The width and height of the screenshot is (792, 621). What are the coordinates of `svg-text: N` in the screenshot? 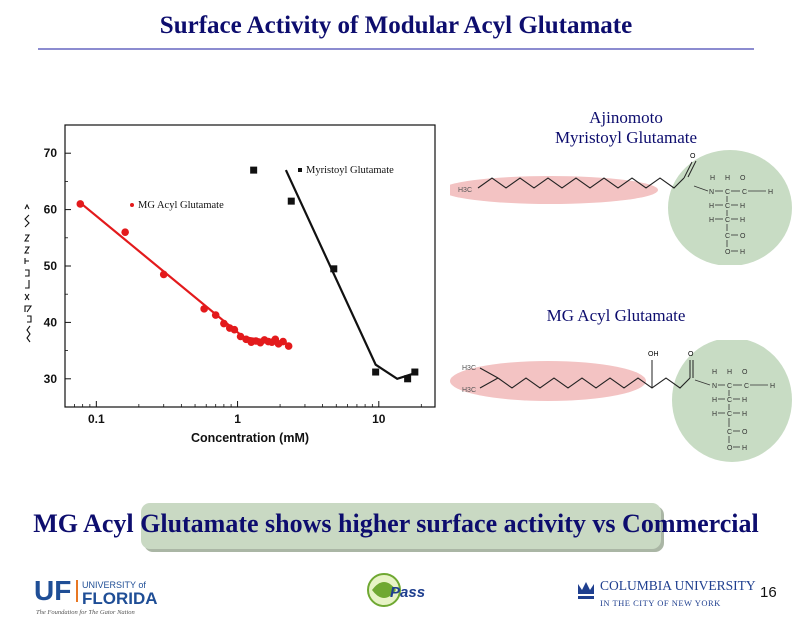 It's located at (711, 192).